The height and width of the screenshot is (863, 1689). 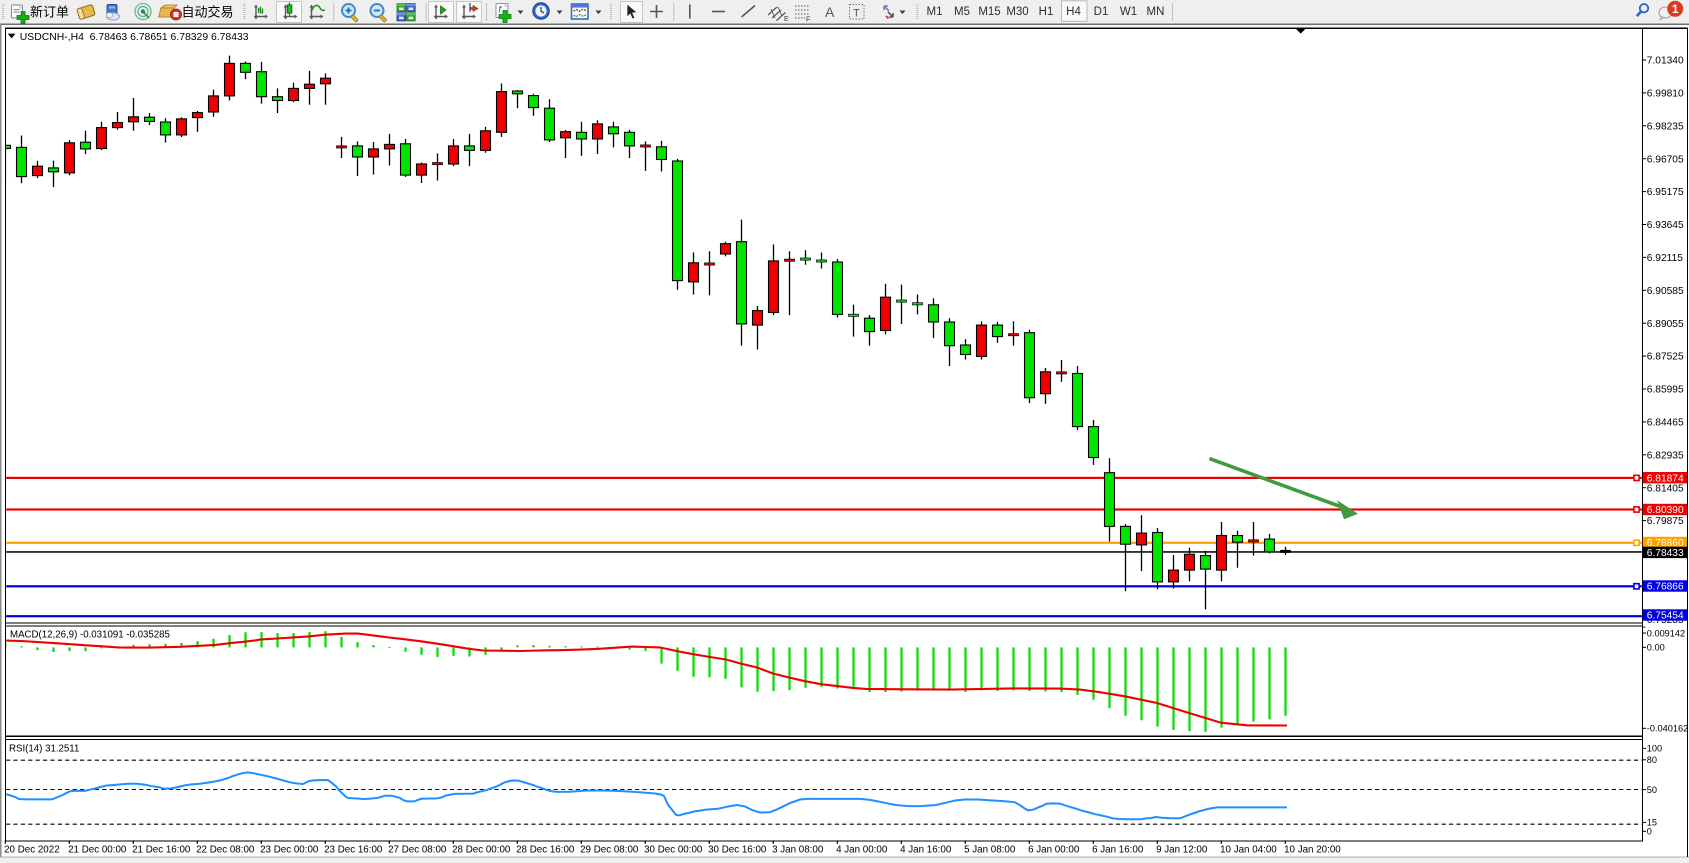 What do you see at coordinates (1046, 12) in the screenshot?
I see `svg-text: H1` at bounding box center [1046, 12].